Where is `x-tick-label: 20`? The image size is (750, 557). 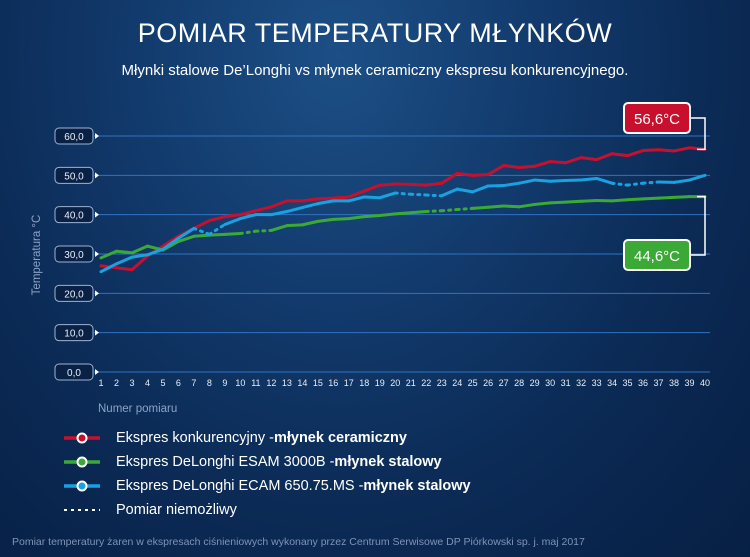 x-tick-label: 20 is located at coordinates (395, 383).